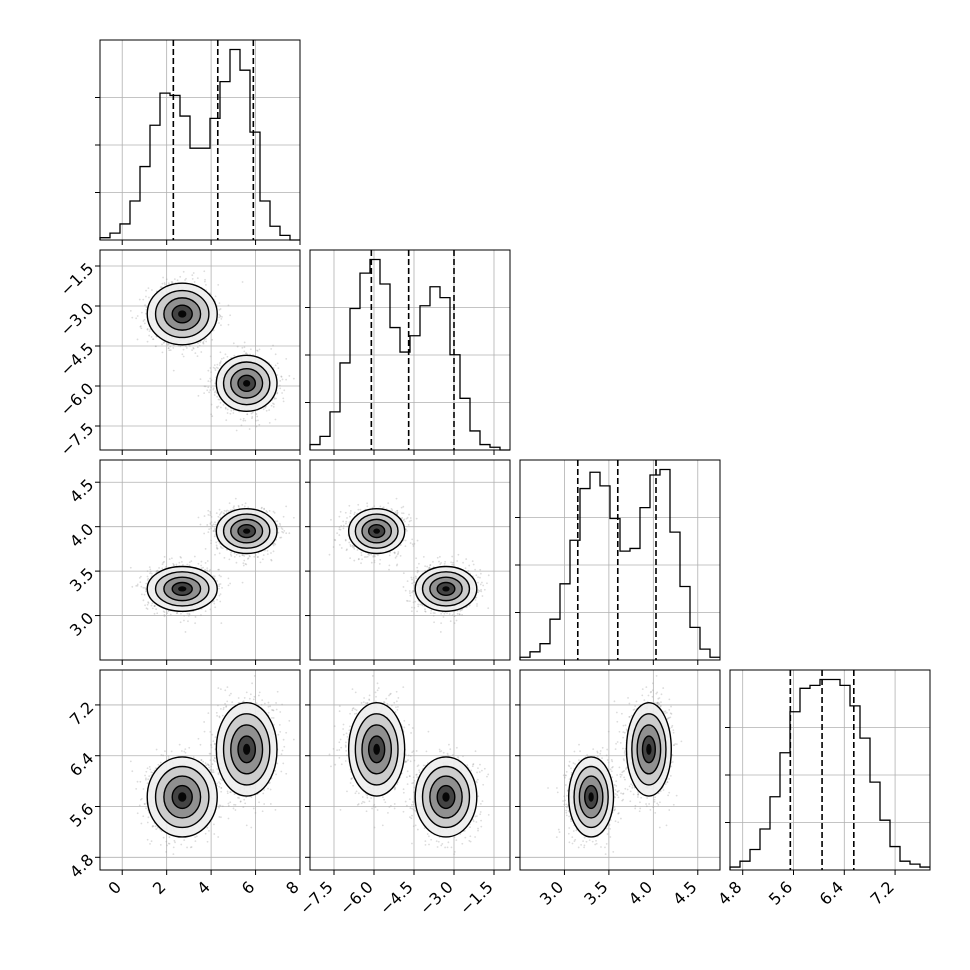 Image resolution: width=970 pixels, height=970 pixels. Describe the element at coordinates (76, 439) in the screenshot. I see `y-tick-label: −7.5` at that location.